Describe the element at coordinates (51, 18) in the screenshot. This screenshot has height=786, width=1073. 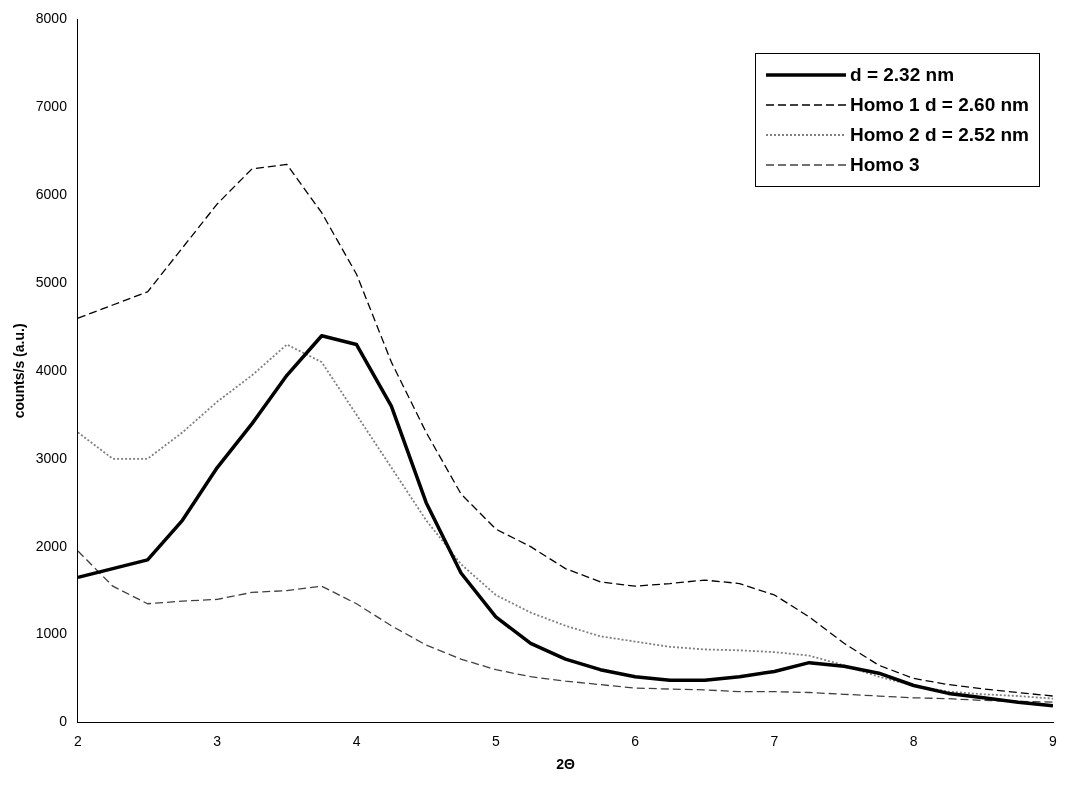
I see `y-tick-label: 8000` at that location.